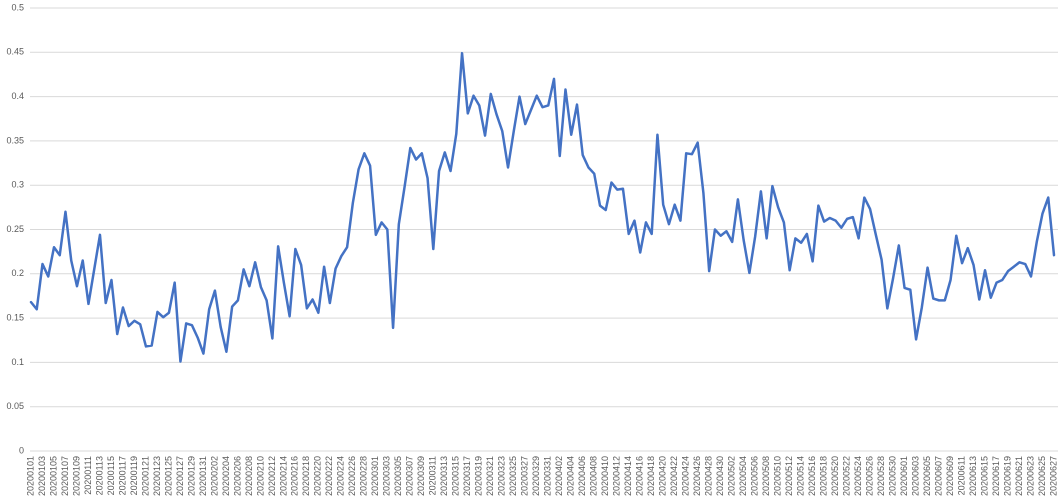  What do you see at coordinates (433, 475) in the screenshot?
I see `x-tick-label: 20200311` at bounding box center [433, 475].